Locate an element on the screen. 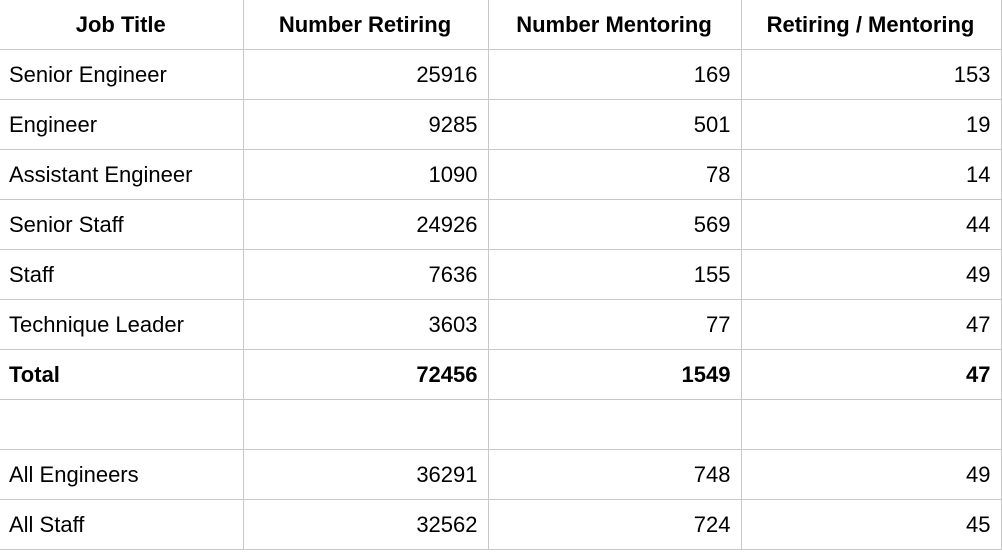 This screenshot has height=554, width=1002. retiring-cell: 24926 is located at coordinates (365, 224).